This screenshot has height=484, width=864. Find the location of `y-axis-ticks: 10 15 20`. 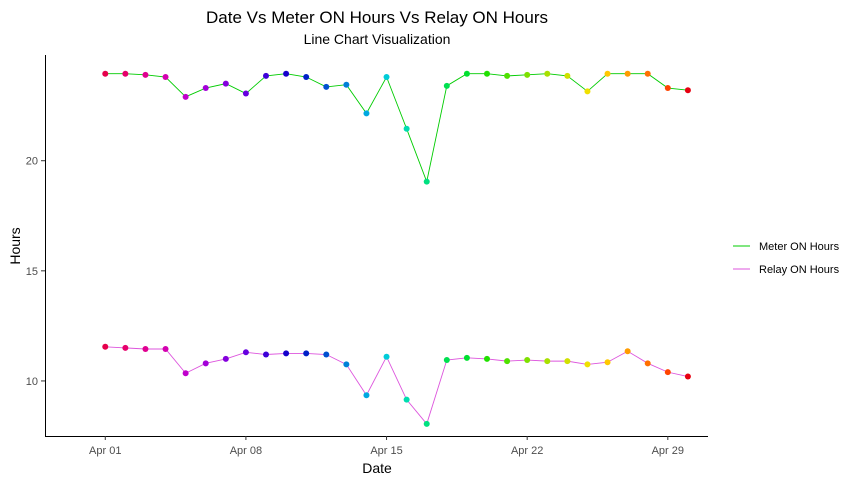

y-axis-ticks: 10 15 20 is located at coordinates (35, 272).